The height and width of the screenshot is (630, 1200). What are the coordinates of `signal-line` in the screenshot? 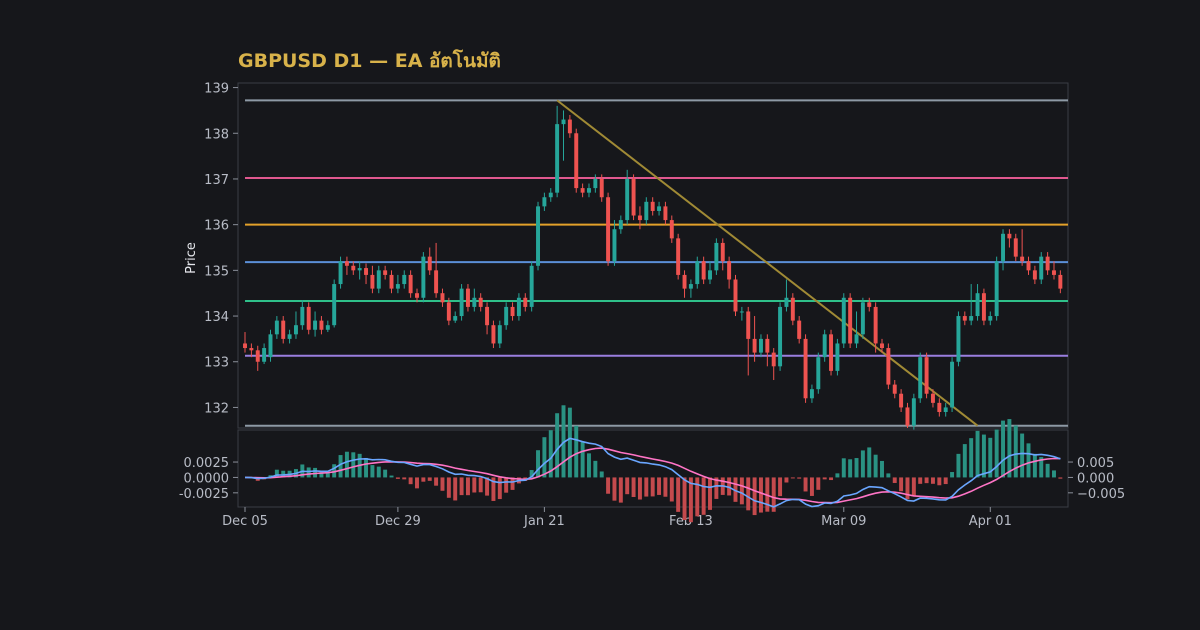 It's located at (652, 475).